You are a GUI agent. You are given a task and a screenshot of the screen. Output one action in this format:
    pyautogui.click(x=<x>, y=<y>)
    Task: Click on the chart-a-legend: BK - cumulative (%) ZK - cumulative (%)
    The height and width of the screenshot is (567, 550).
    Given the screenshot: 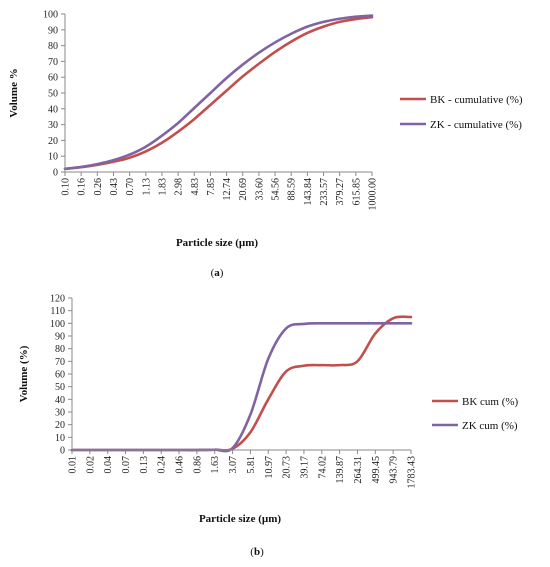 What is the action you would take?
    pyautogui.click(x=461, y=112)
    